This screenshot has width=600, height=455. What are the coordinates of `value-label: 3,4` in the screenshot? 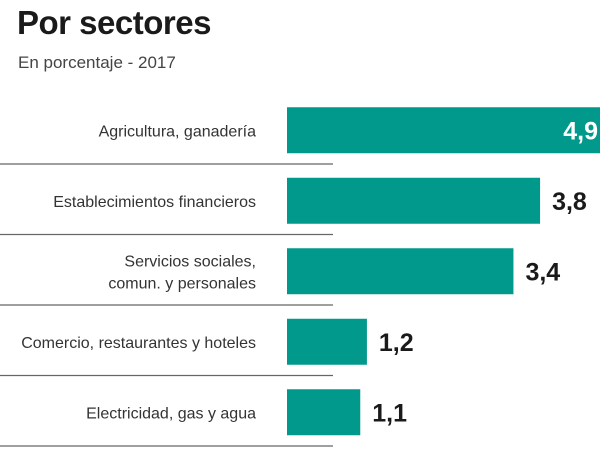 It's located at (542, 272).